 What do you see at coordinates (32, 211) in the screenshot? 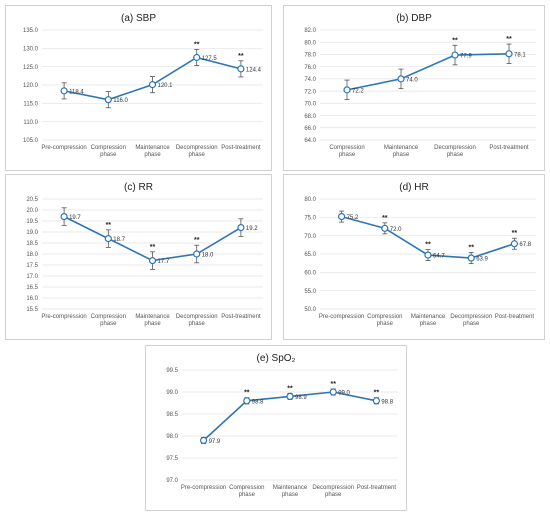
I see `y-tick-label: 20.0` at bounding box center [32, 211].